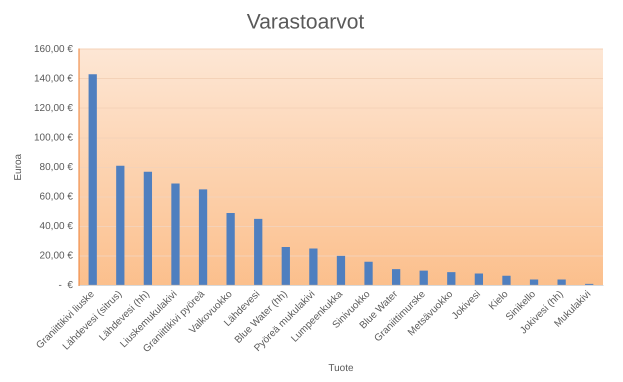 The image size is (623, 382). Describe the element at coordinates (57, 256) in the screenshot. I see `y-tick-label: 20,00 €` at that location.